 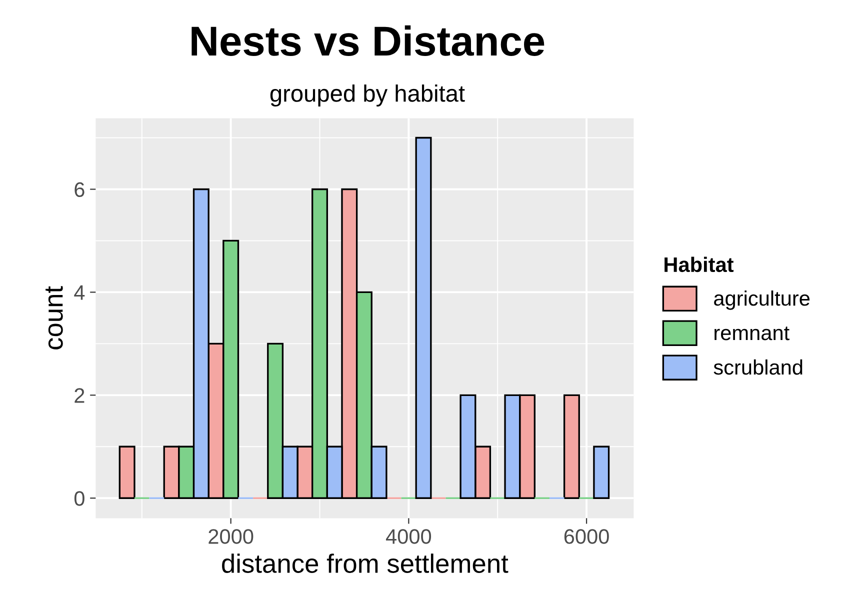 I want to click on chart-title: Nests vs Distance, so click(x=368, y=40).